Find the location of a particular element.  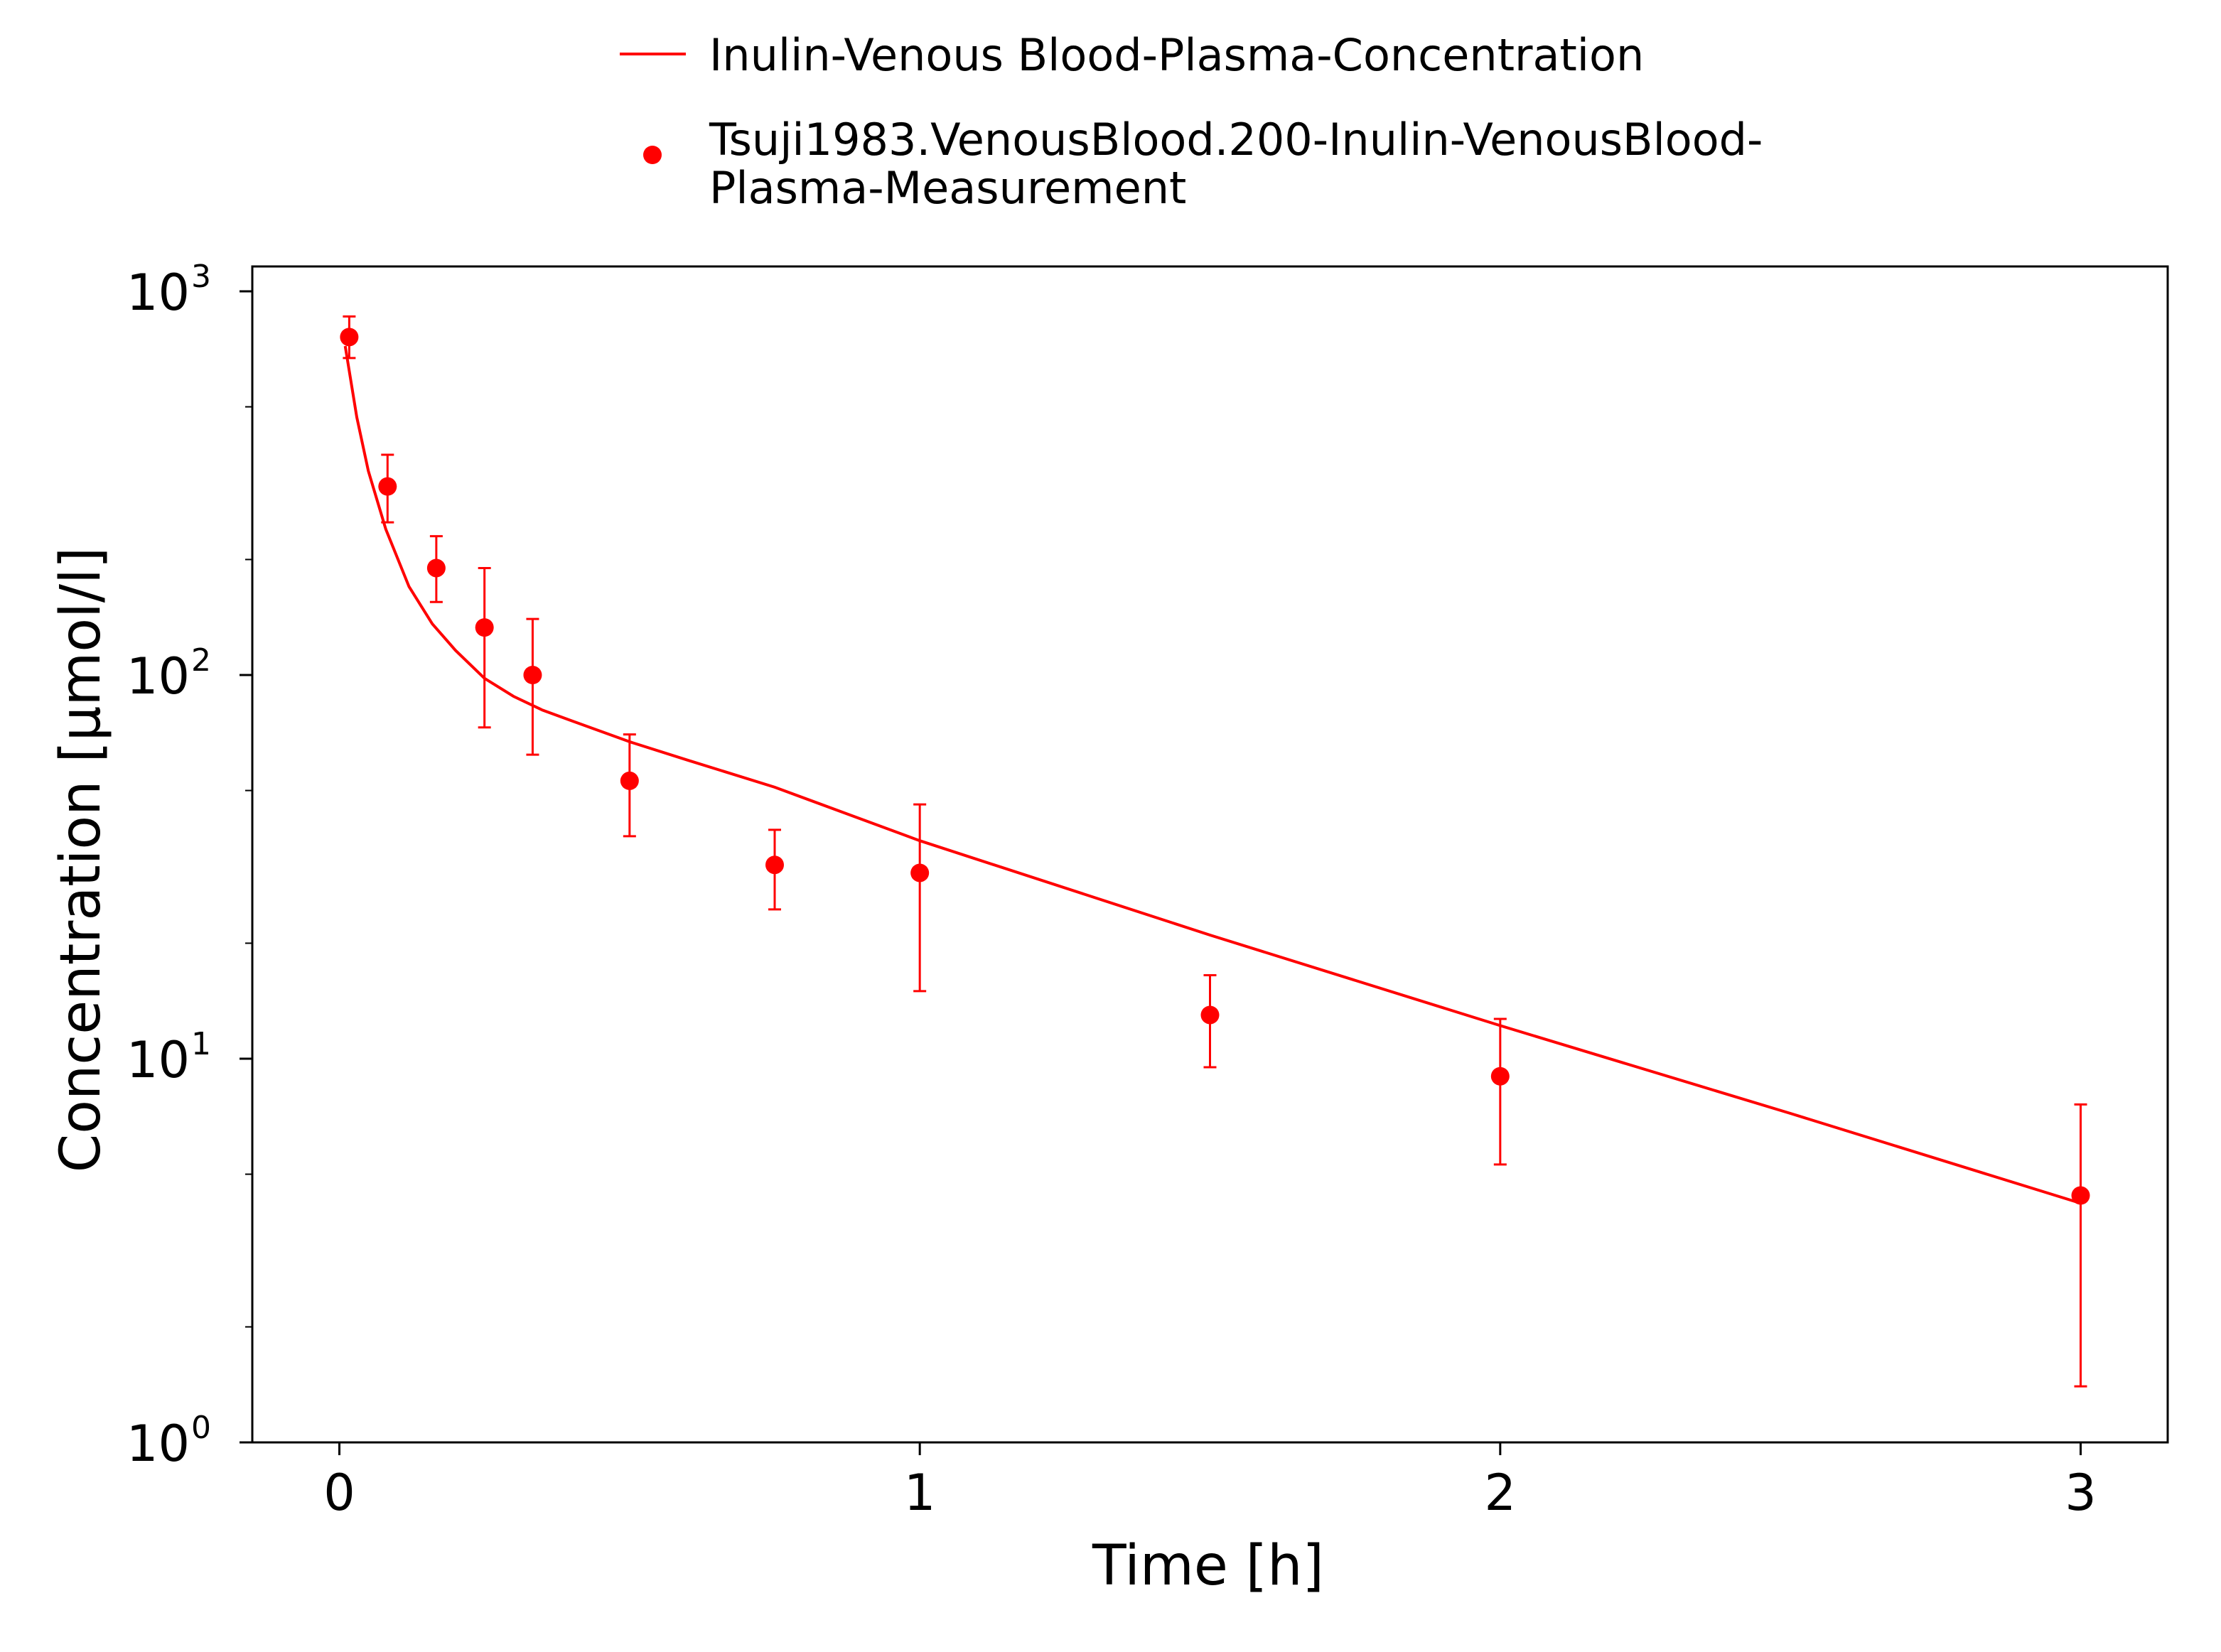

y-tick-label-exponent: 3 is located at coordinates (201, 277).